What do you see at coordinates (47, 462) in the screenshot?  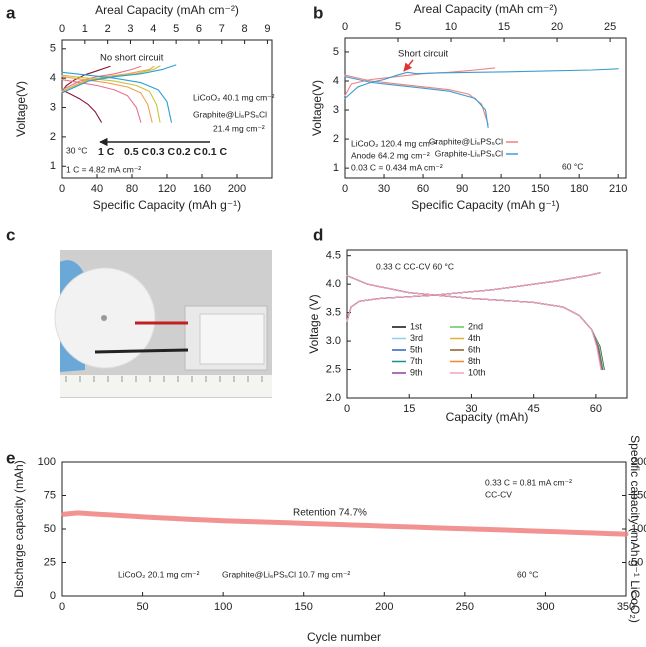 I see `y-tick-label: 100` at bounding box center [47, 462].